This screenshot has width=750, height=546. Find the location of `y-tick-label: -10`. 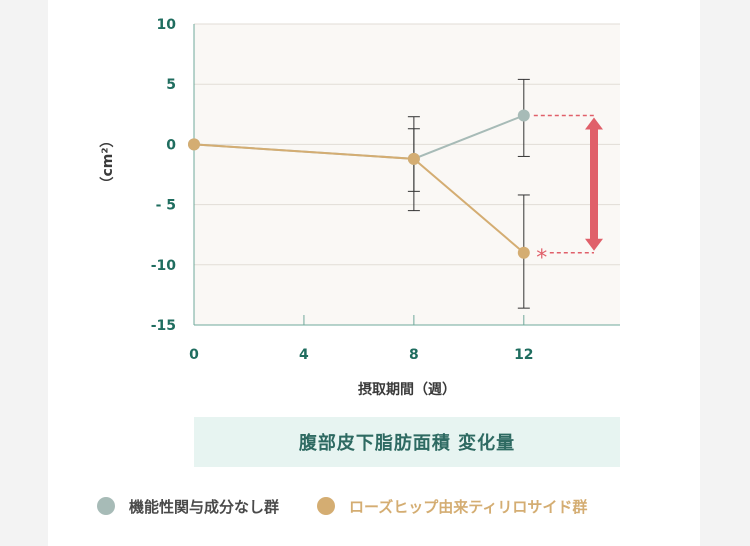

y-tick-label: -10 is located at coordinates (164, 266).